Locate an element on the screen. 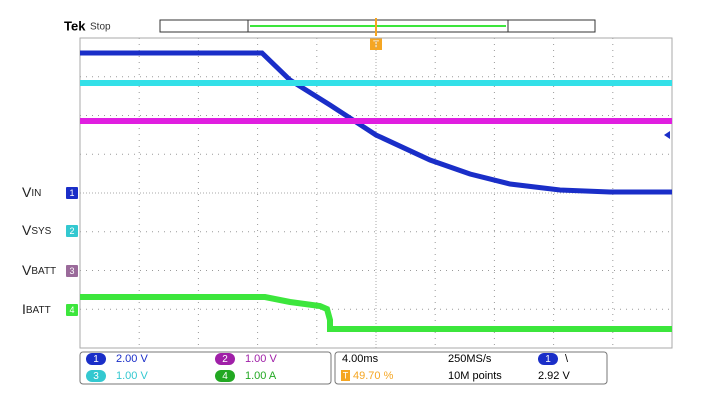  readout-scale: 1.00 A is located at coordinates (261, 376).